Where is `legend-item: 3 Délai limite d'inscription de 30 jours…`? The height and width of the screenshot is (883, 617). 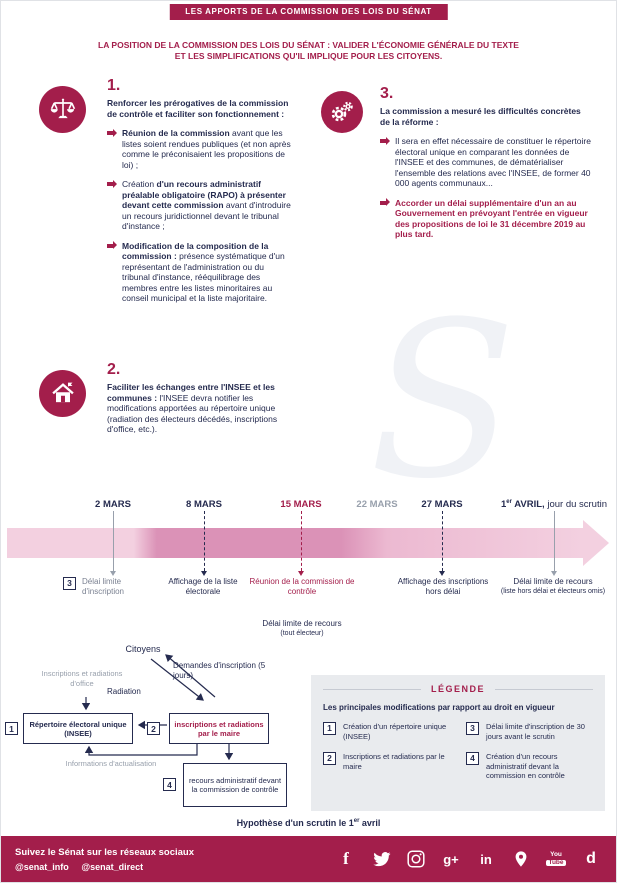 legend-item: 3 Délai limite d'inscription de 30 jours… is located at coordinates (529, 731).